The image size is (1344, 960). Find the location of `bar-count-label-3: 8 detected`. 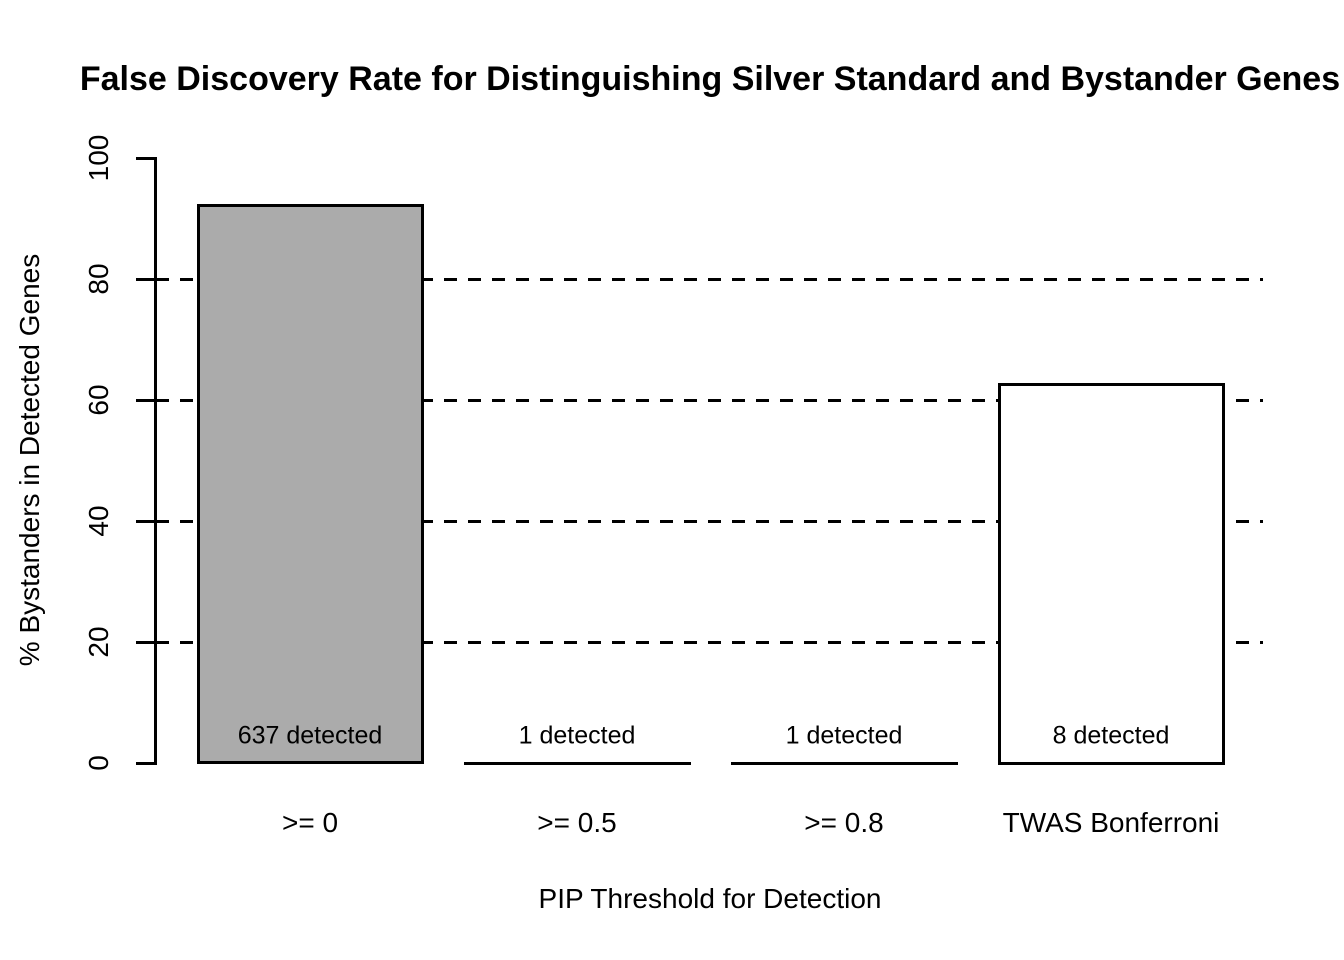

bar-count-label-3: 8 detected is located at coordinates (1111, 735).